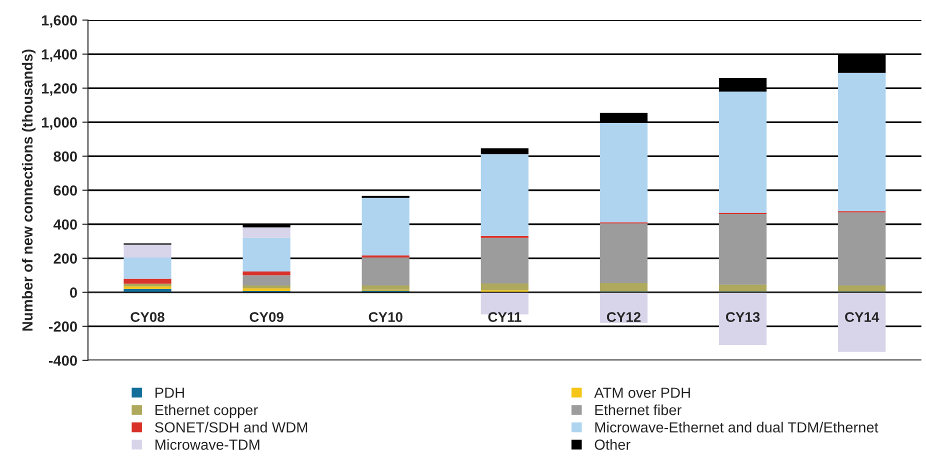 This screenshot has width=926, height=468. Describe the element at coordinates (170, 393) in the screenshot. I see `legend-label: PDH` at that location.